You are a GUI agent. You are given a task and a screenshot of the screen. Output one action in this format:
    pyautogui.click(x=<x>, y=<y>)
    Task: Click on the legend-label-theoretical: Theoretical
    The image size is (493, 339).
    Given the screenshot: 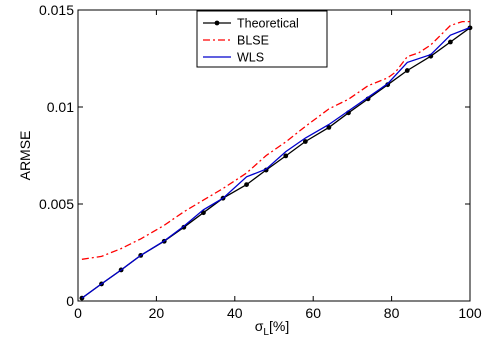 What is the action you would take?
    pyautogui.click(x=268, y=24)
    